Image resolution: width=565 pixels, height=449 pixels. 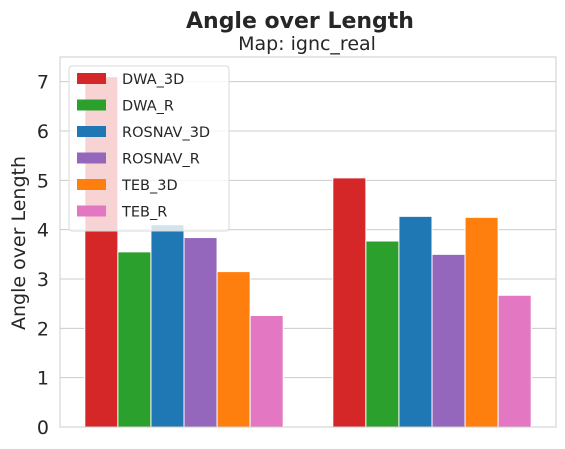 I want to click on y-tick-label: 6, so click(x=43, y=132).